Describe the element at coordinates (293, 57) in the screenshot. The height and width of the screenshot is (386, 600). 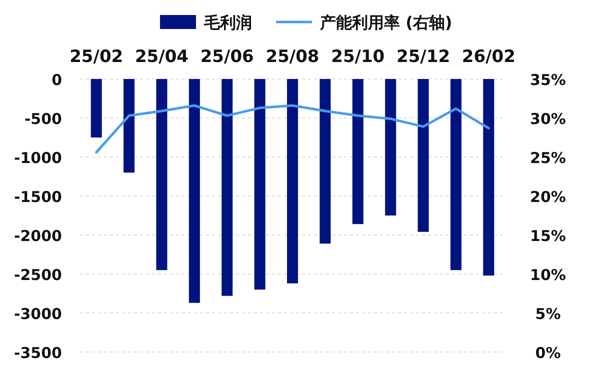
I see `x-tick-label: 25/08` at that location.